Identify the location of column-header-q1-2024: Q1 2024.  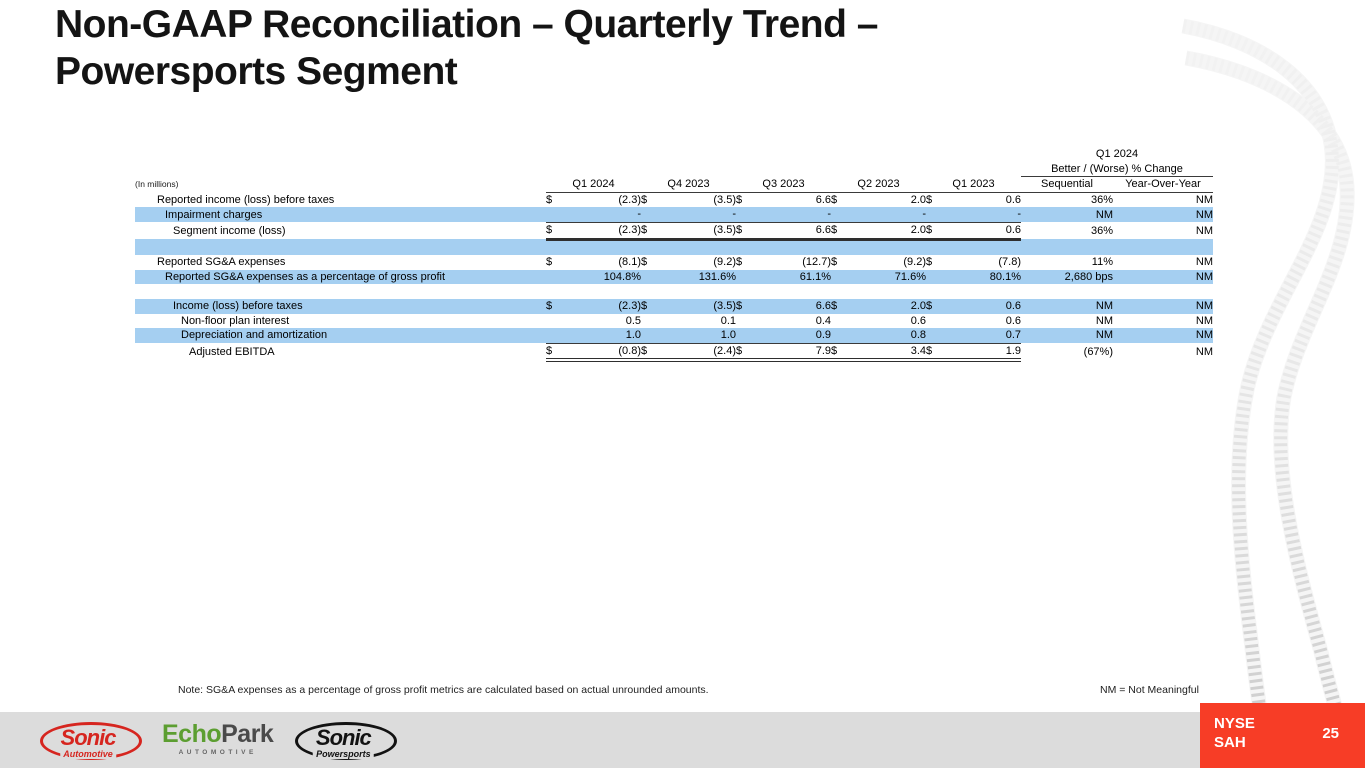
(593, 184).